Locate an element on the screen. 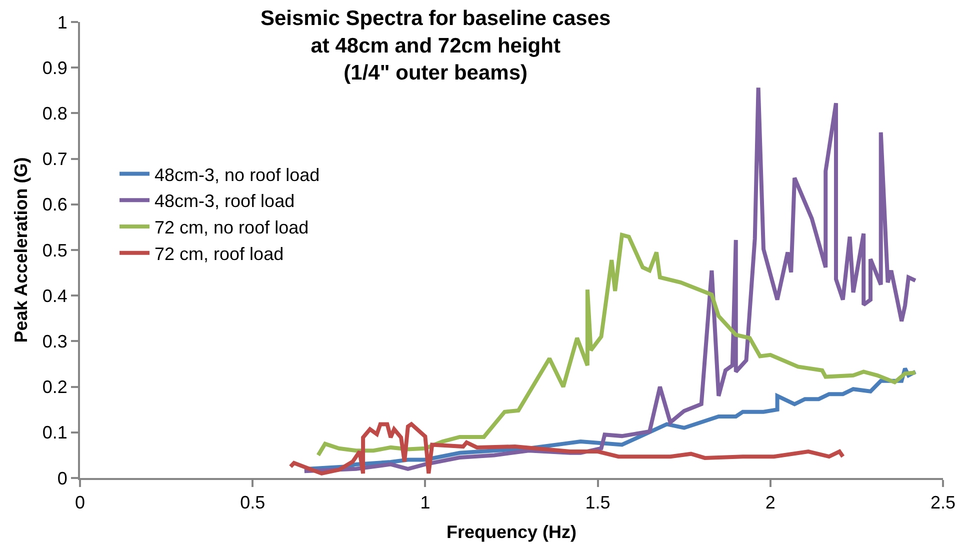  y-tick-label: 0.3 is located at coordinates (55, 342).